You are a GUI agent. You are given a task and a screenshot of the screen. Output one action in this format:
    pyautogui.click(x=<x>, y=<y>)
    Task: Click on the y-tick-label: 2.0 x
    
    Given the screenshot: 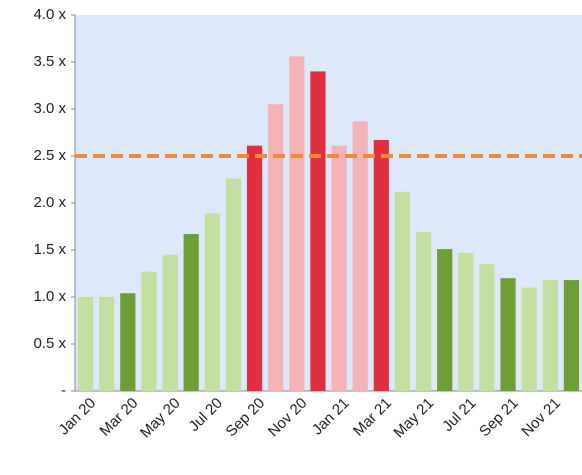 What is the action you would take?
    pyautogui.click(x=49, y=202)
    